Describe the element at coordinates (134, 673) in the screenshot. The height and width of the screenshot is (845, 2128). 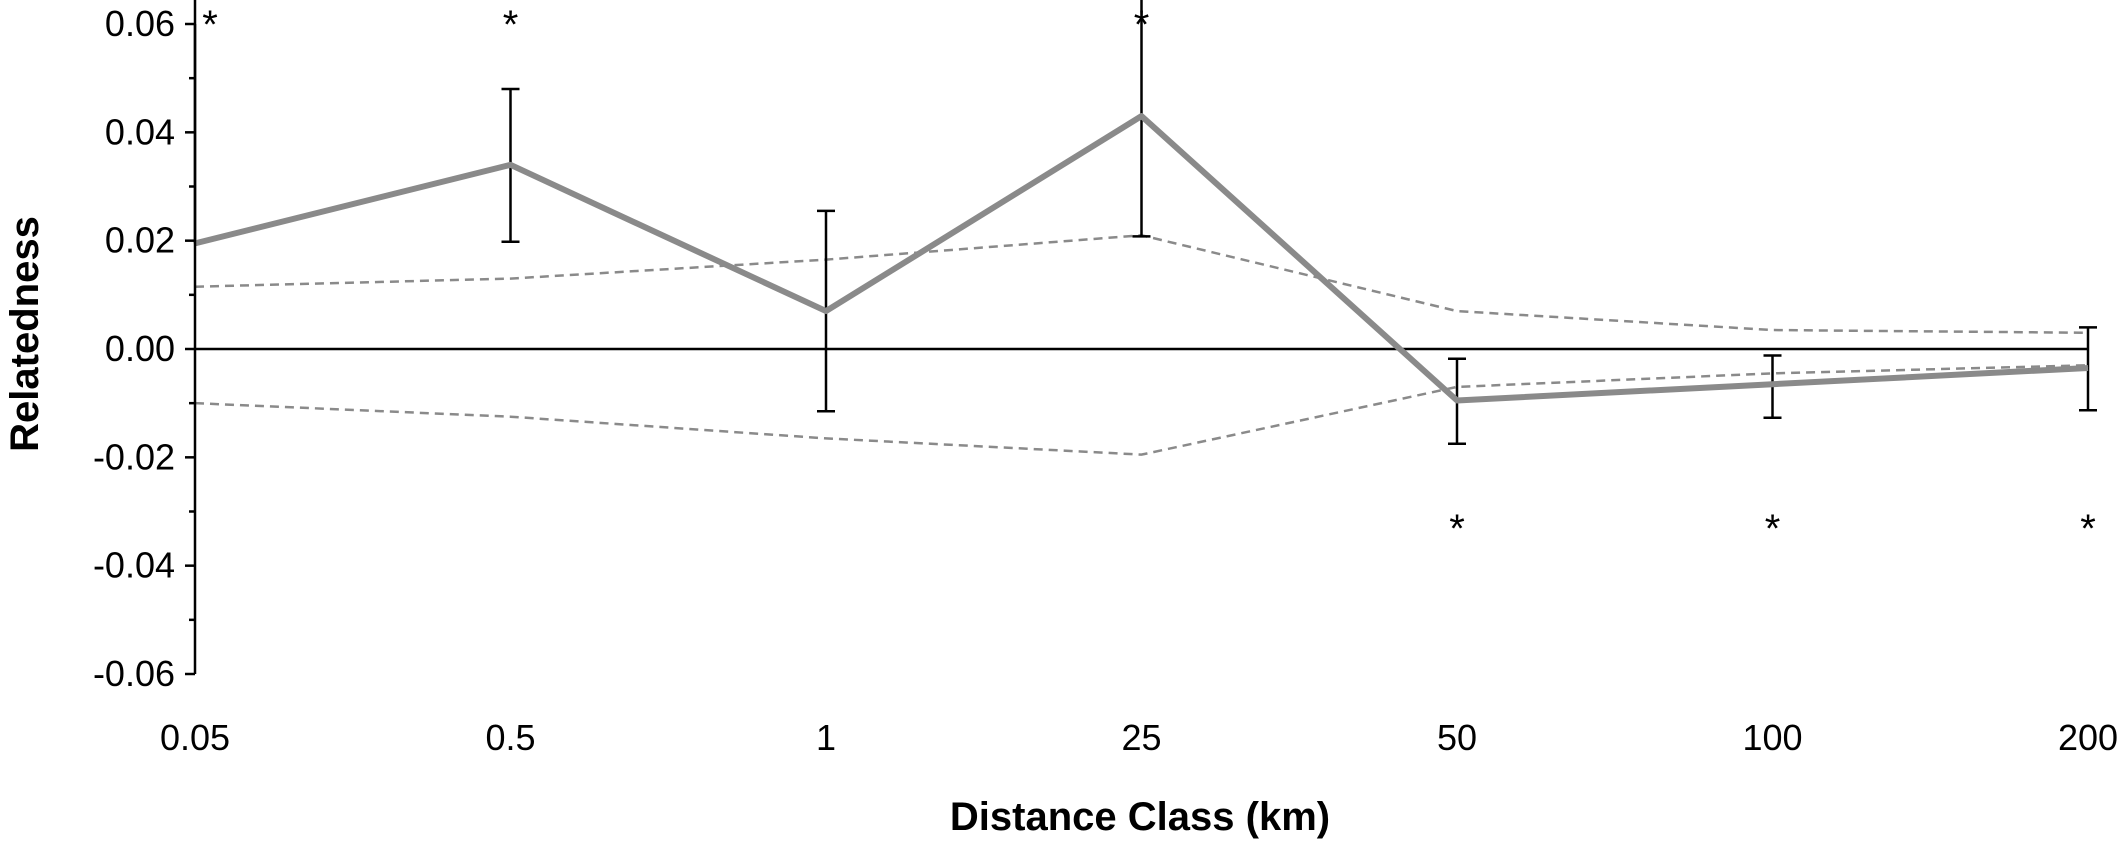
I see `y-tick-label: -0.06` at that location.